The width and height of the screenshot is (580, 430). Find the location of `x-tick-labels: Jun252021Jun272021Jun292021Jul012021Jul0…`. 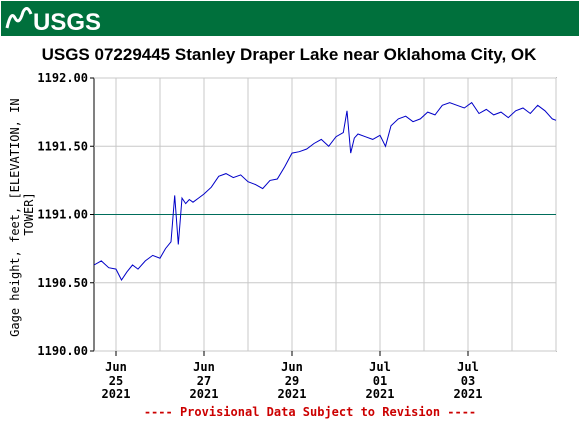

x-tick-labels: Jun252021Jun272021Jun292021Jul012021Jul0… is located at coordinates (292, 380).